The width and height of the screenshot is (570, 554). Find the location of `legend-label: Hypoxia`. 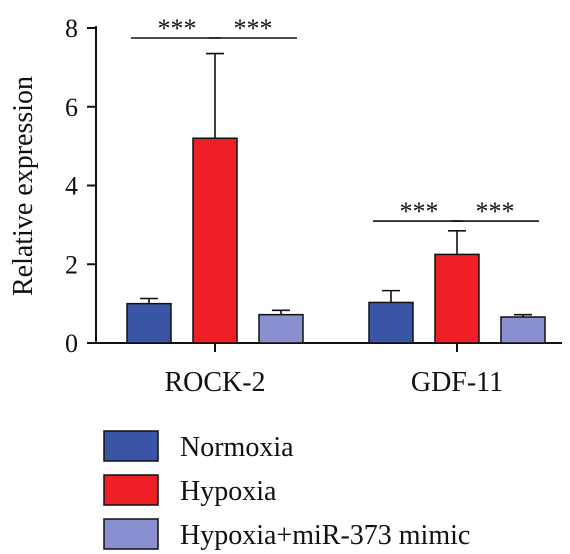

legend-label: Hypoxia is located at coordinates (228, 491).